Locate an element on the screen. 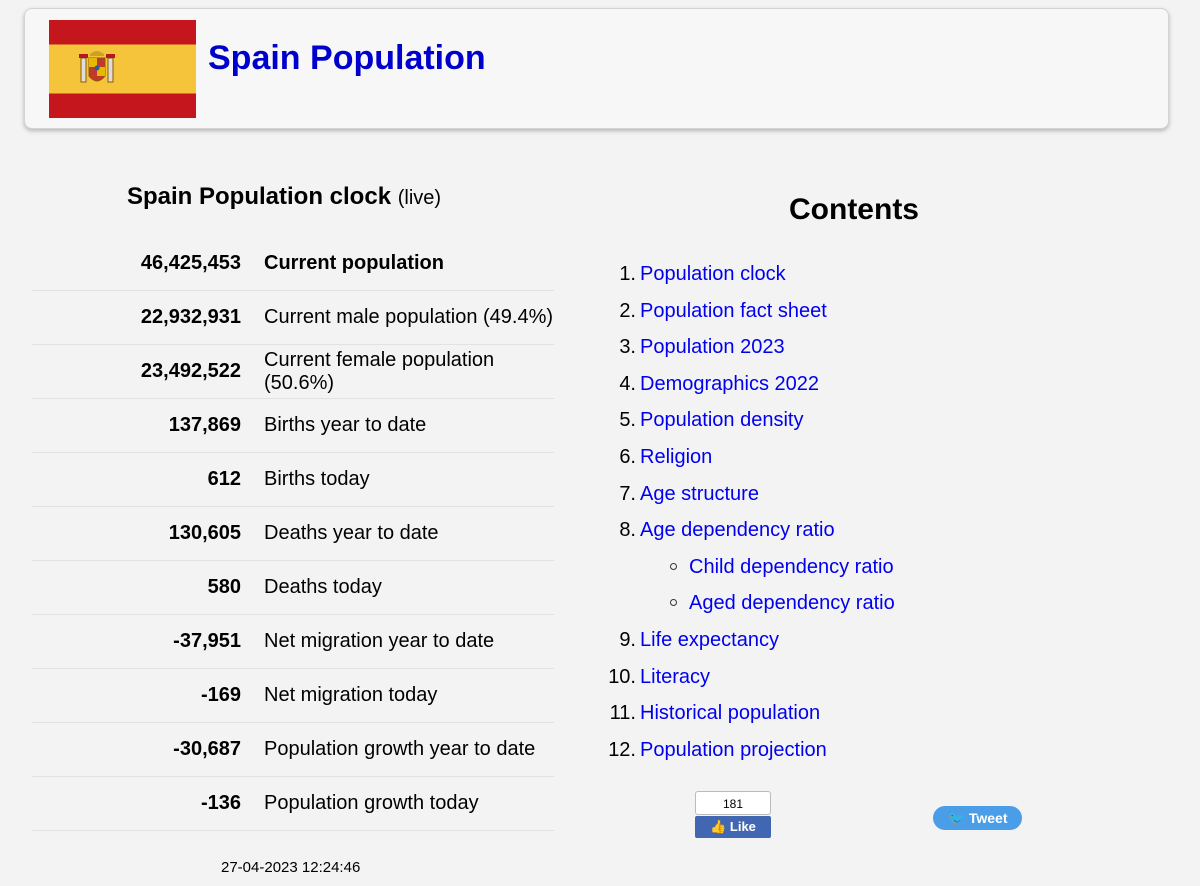 The width and height of the screenshot is (1200, 886). clock-timestamp: 27-04-2023 12:24:46 is located at coordinates (291, 867).